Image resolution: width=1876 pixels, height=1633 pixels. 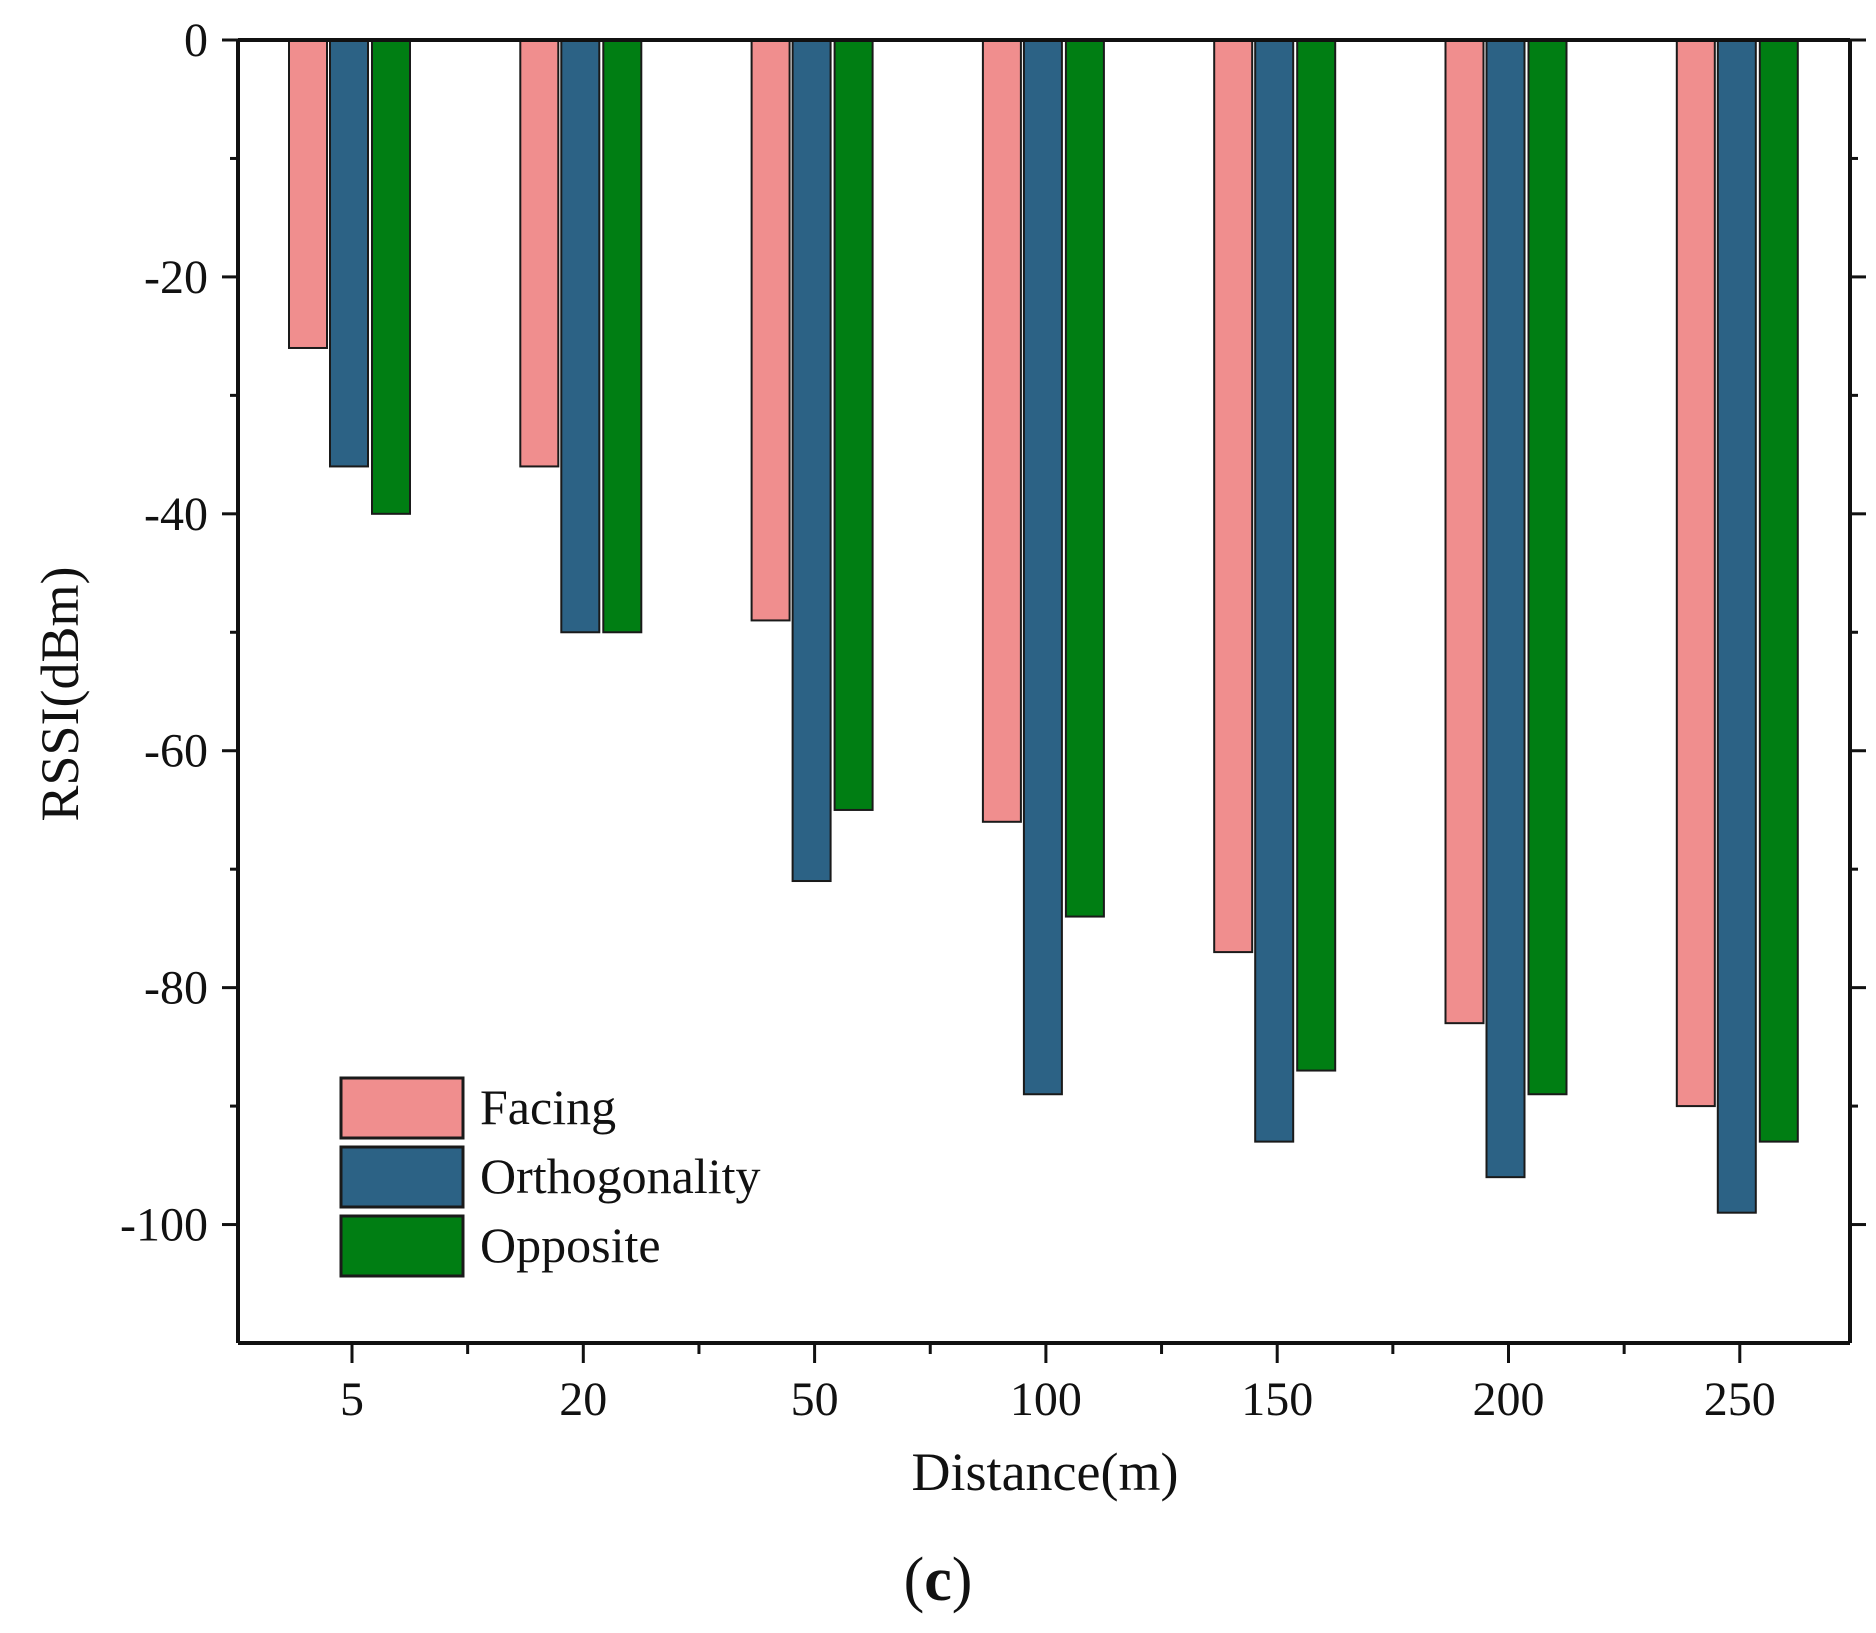 I want to click on x-tick-label: 50, so click(x=815, y=1399).